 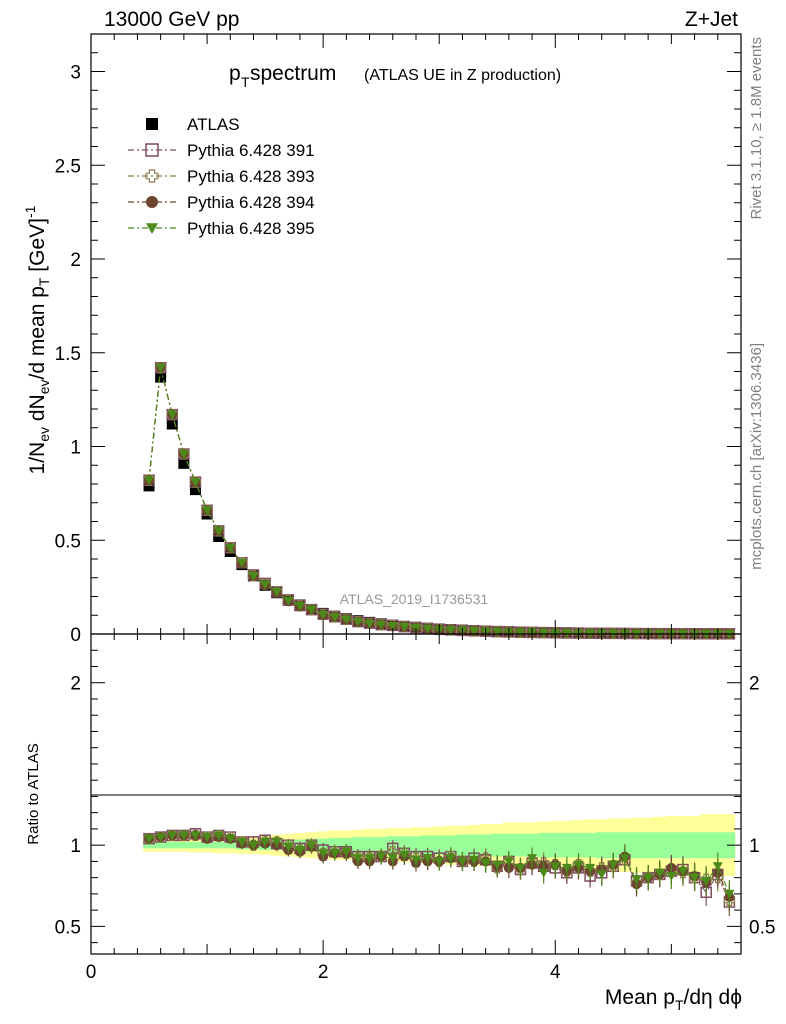 I want to click on analysis-label: ATLAS_2019_I1736531, so click(x=414, y=599).